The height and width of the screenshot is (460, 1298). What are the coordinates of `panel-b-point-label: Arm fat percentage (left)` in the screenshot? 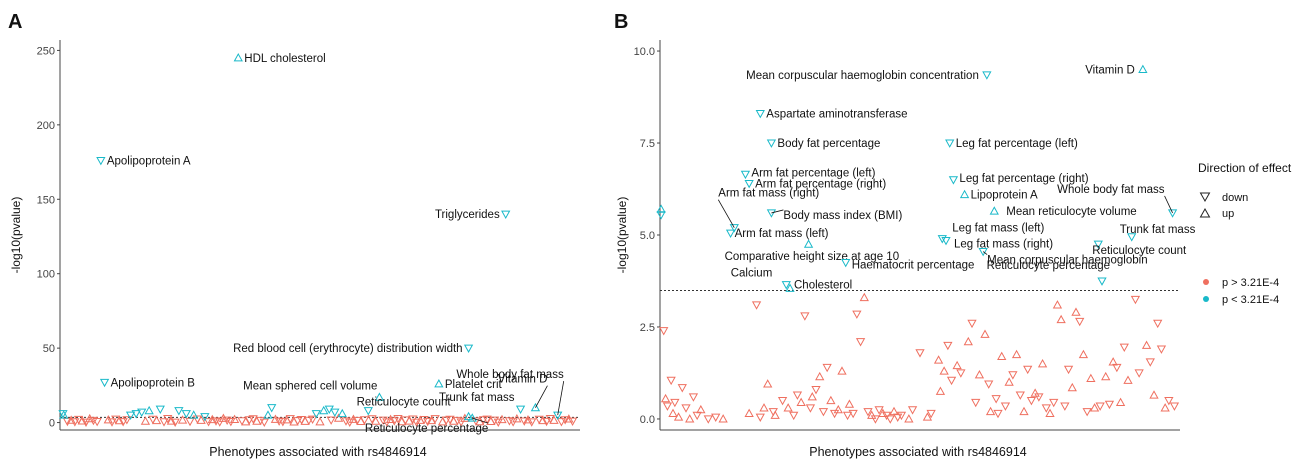 It's located at (813, 173).